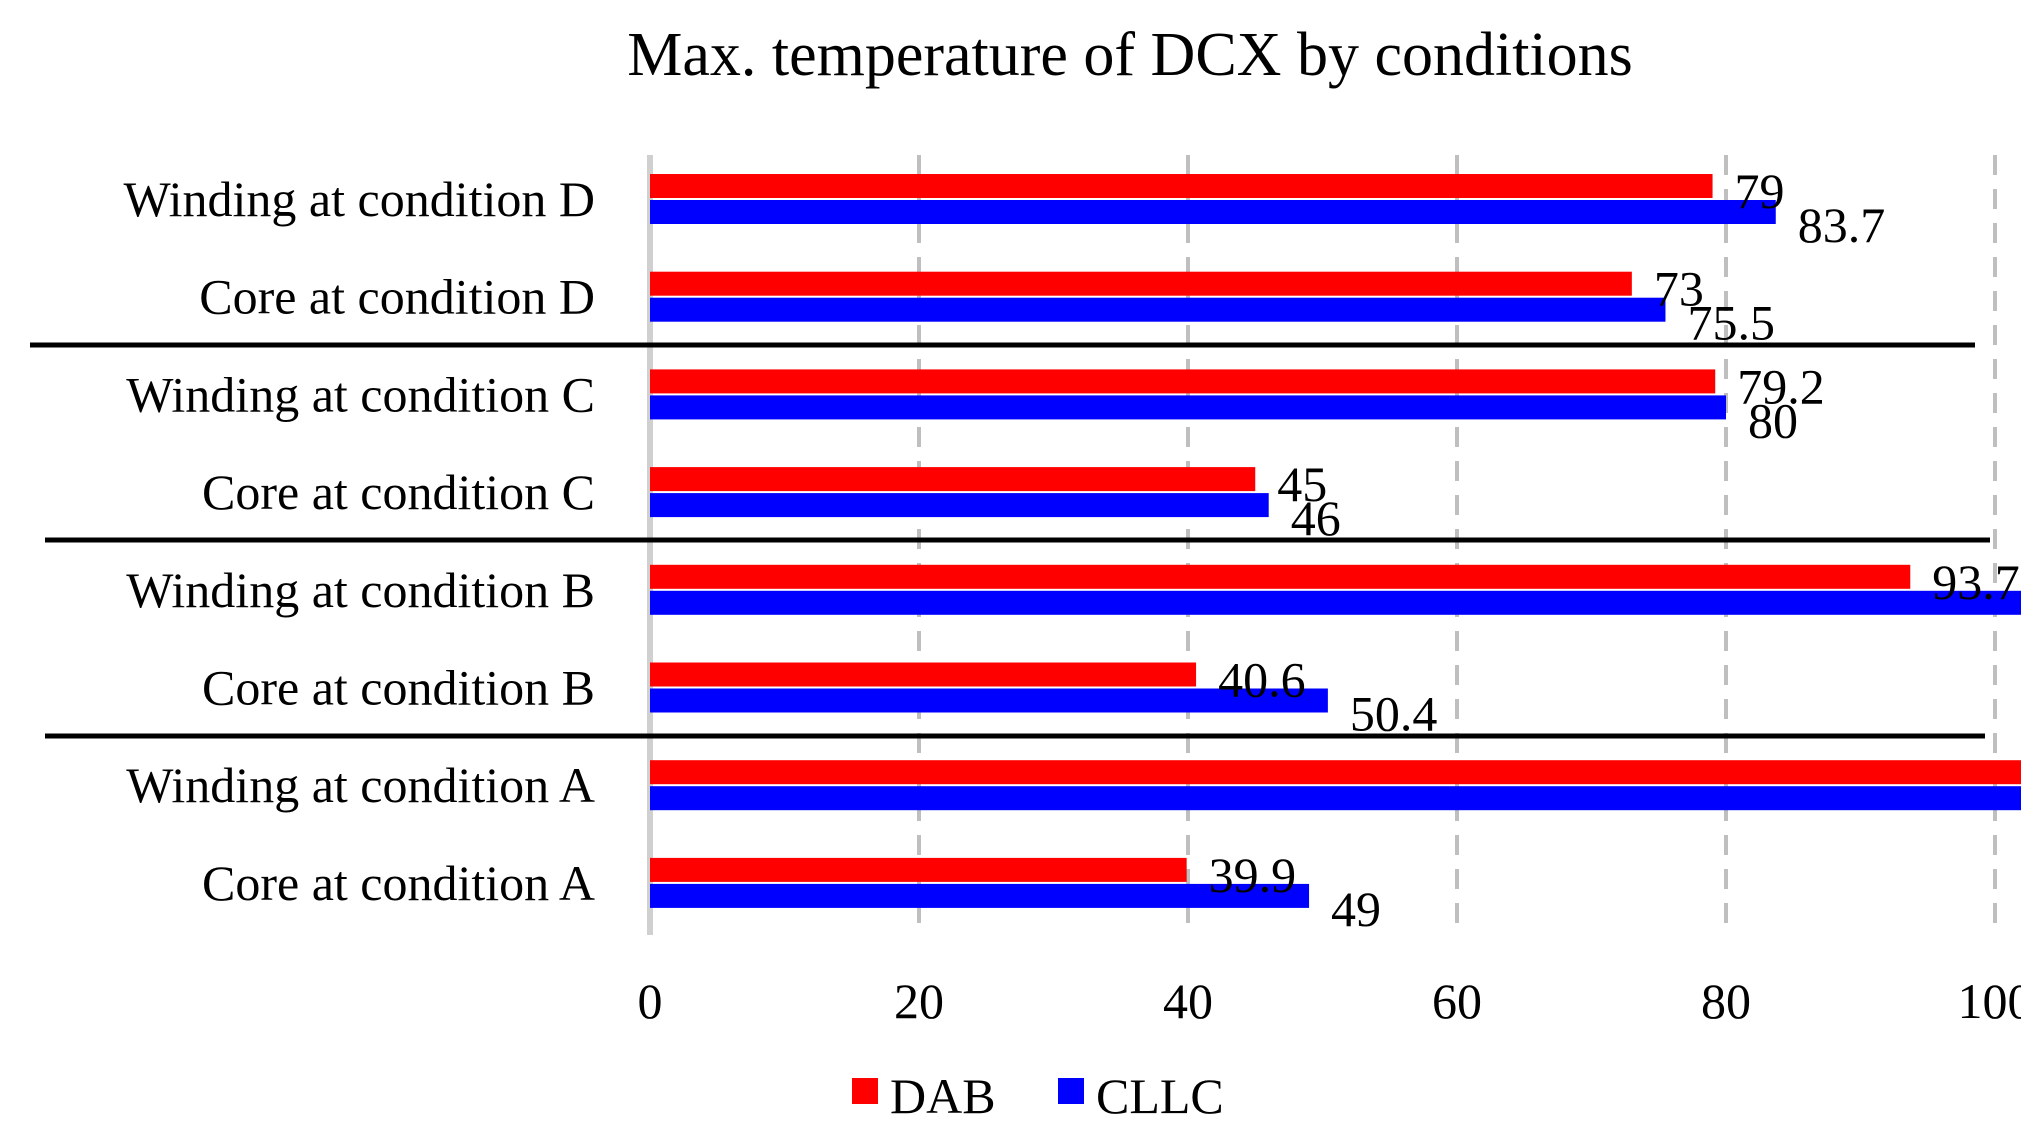 The height and width of the screenshot is (1132, 2021). I want to click on legend-swatch-dab, so click(865, 1091).